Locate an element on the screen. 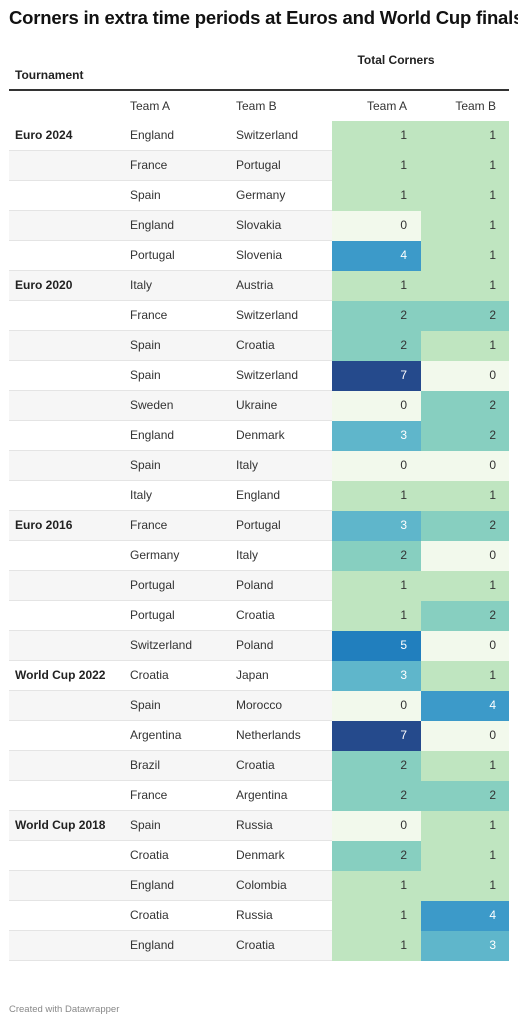  table-row: Germany Italy 2 0 is located at coordinates (259, 556).